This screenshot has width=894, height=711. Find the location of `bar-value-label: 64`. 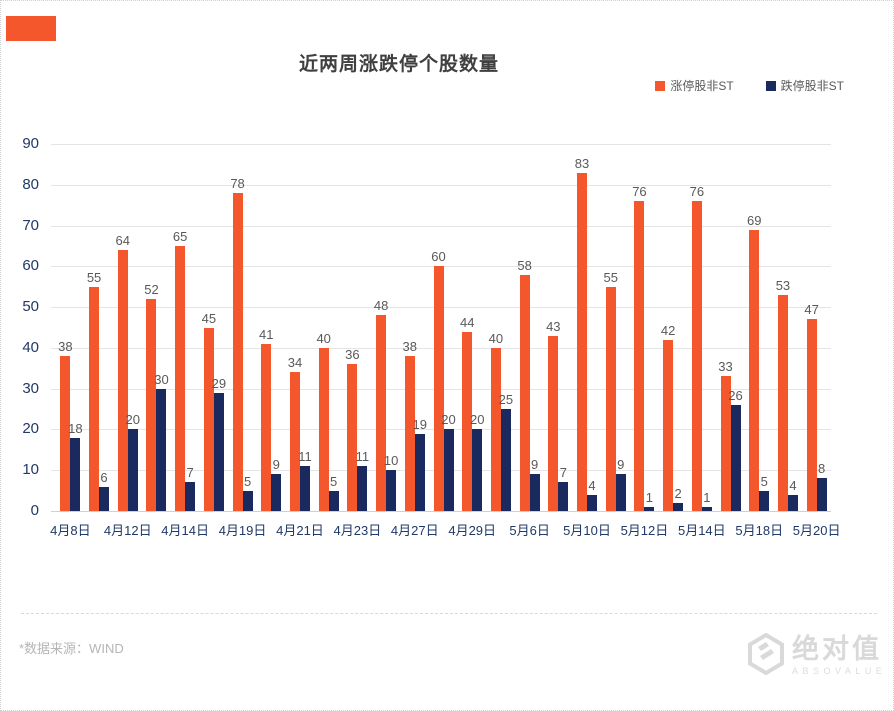

bar-value-label: 64 is located at coordinates (122, 241).